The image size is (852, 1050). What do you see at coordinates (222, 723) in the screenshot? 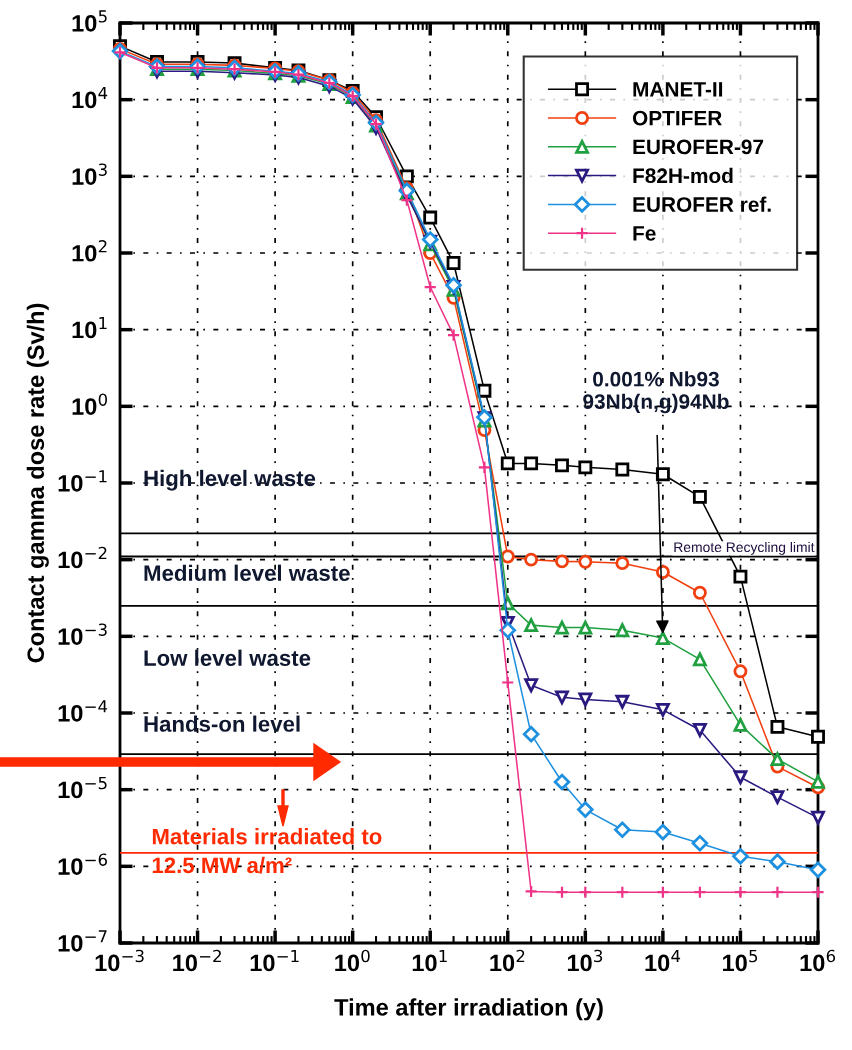
I see `annotation: Hands-on level` at bounding box center [222, 723].